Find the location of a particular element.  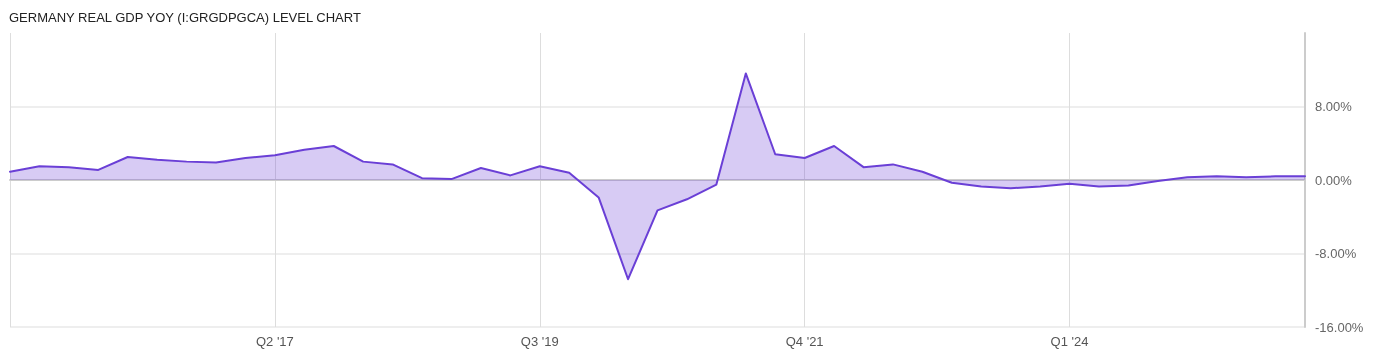

y-tick-label: 0.00% is located at coordinates (1334, 180).